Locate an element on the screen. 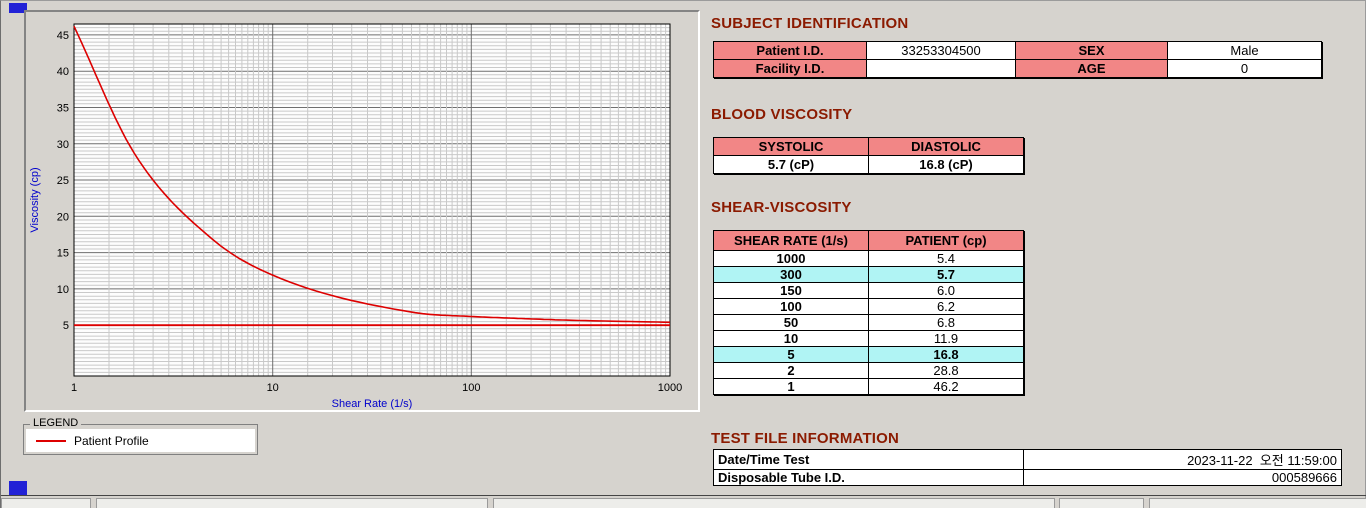 This screenshot has width=1366, height=508. svg-text: Shear Rate (1/s) is located at coordinates (372, 404).